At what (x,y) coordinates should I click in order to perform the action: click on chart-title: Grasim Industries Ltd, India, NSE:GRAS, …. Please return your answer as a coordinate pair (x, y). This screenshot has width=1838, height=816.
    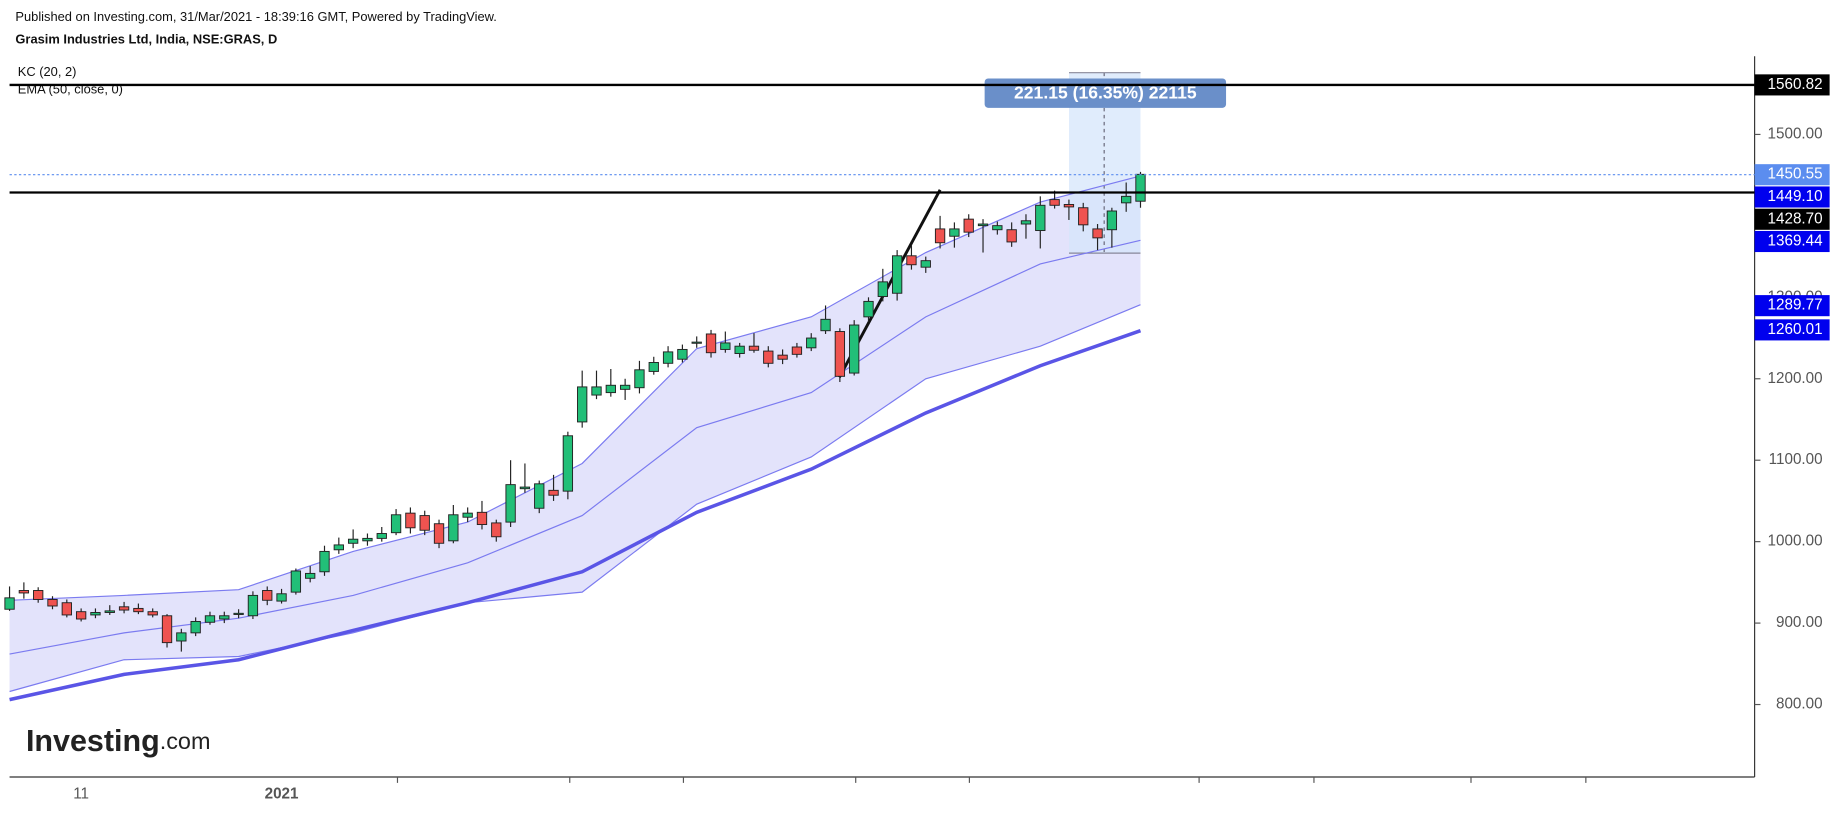
    Looking at the image, I should click on (146, 38).